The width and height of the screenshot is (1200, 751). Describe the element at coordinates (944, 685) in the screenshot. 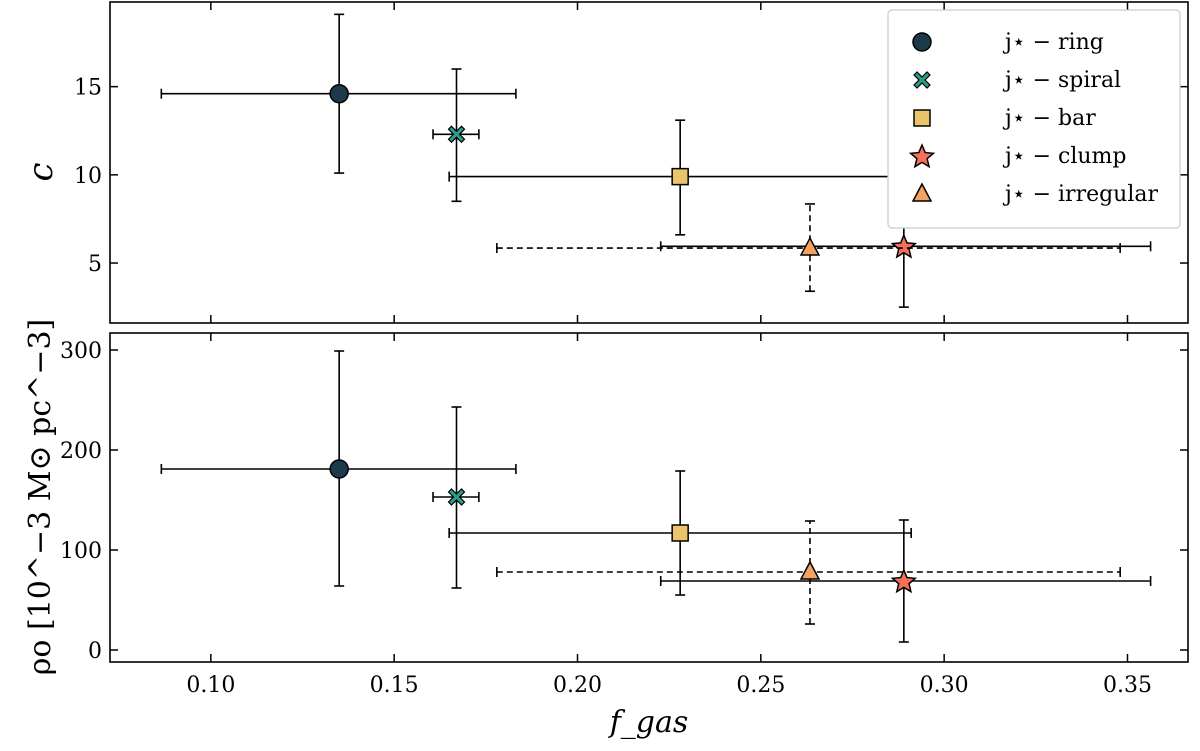

I see `x-tick-label: 0.30` at that location.